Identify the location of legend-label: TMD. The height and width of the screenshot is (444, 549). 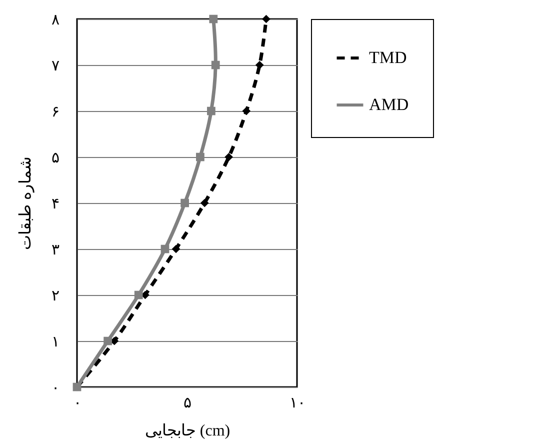
(388, 57).